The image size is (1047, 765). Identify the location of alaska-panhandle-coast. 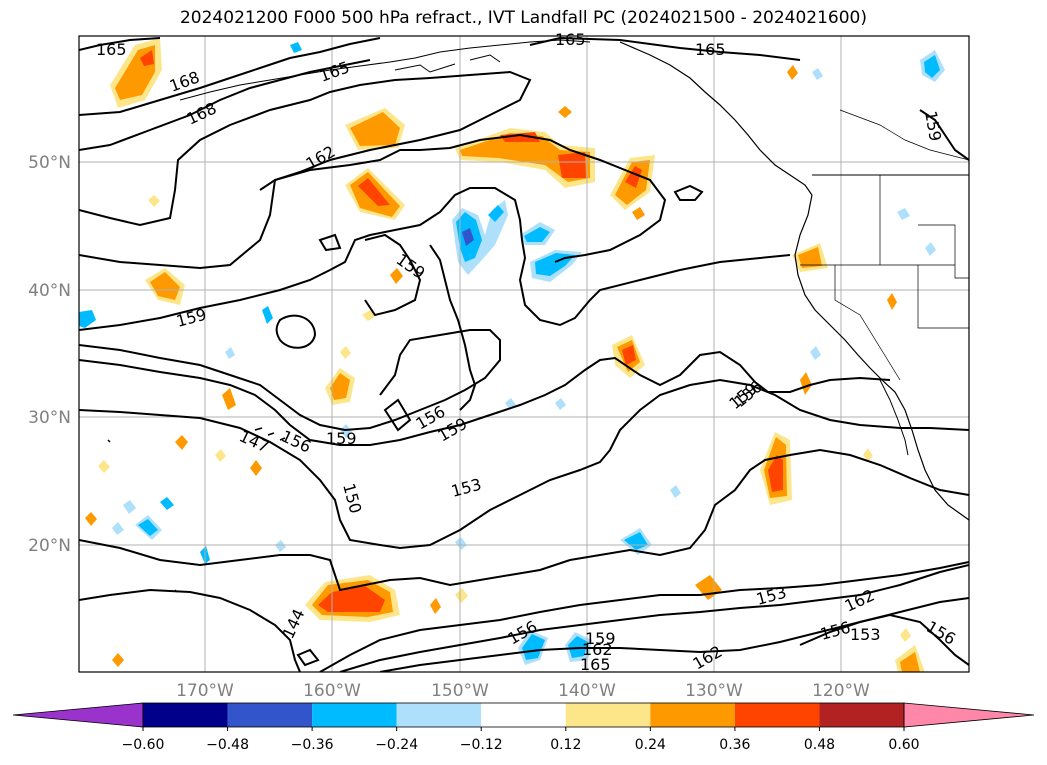
(716, 118).